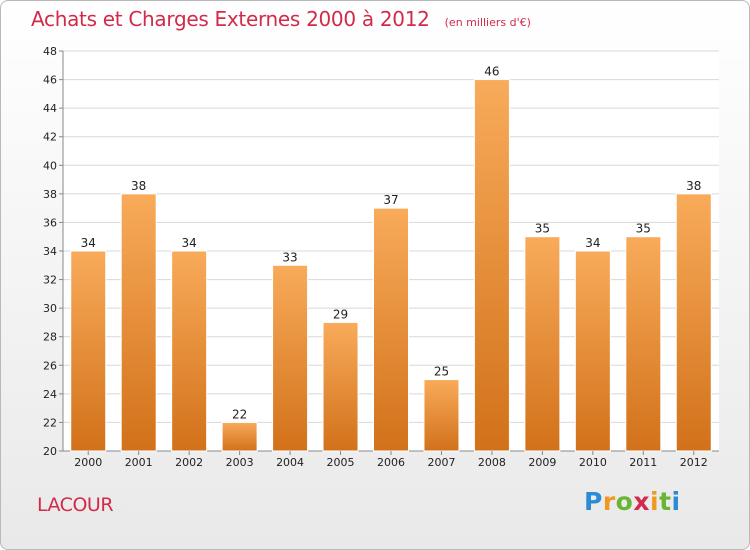 Image resolution: width=750 pixels, height=550 pixels. Describe the element at coordinates (88, 462) in the screenshot. I see `x-tick-label: 2000` at that location.